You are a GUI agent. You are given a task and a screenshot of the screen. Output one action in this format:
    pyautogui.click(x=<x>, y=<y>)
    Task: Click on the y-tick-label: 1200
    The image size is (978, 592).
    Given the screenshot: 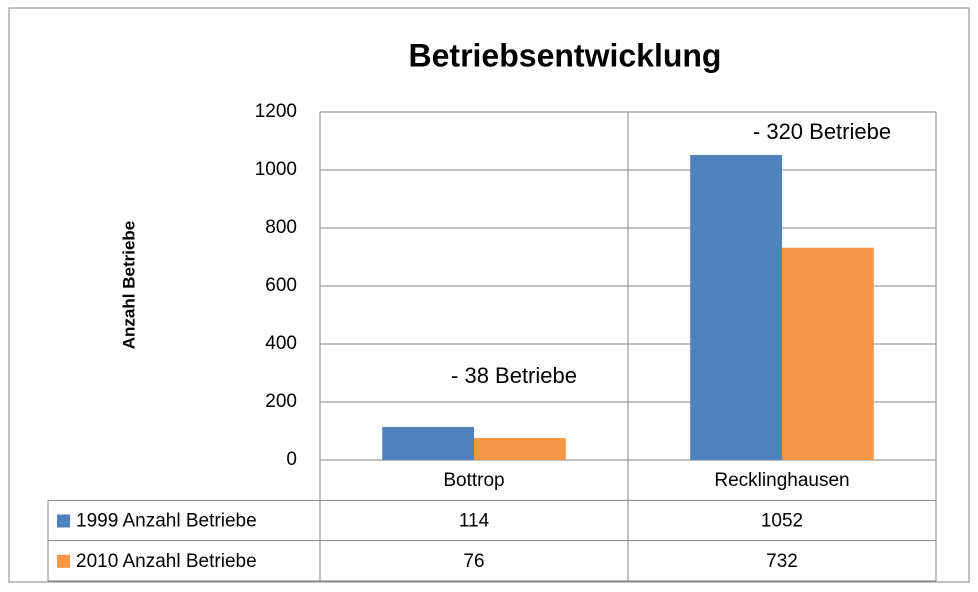 What is the action you would take?
    pyautogui.click(x=276, y=111)
    